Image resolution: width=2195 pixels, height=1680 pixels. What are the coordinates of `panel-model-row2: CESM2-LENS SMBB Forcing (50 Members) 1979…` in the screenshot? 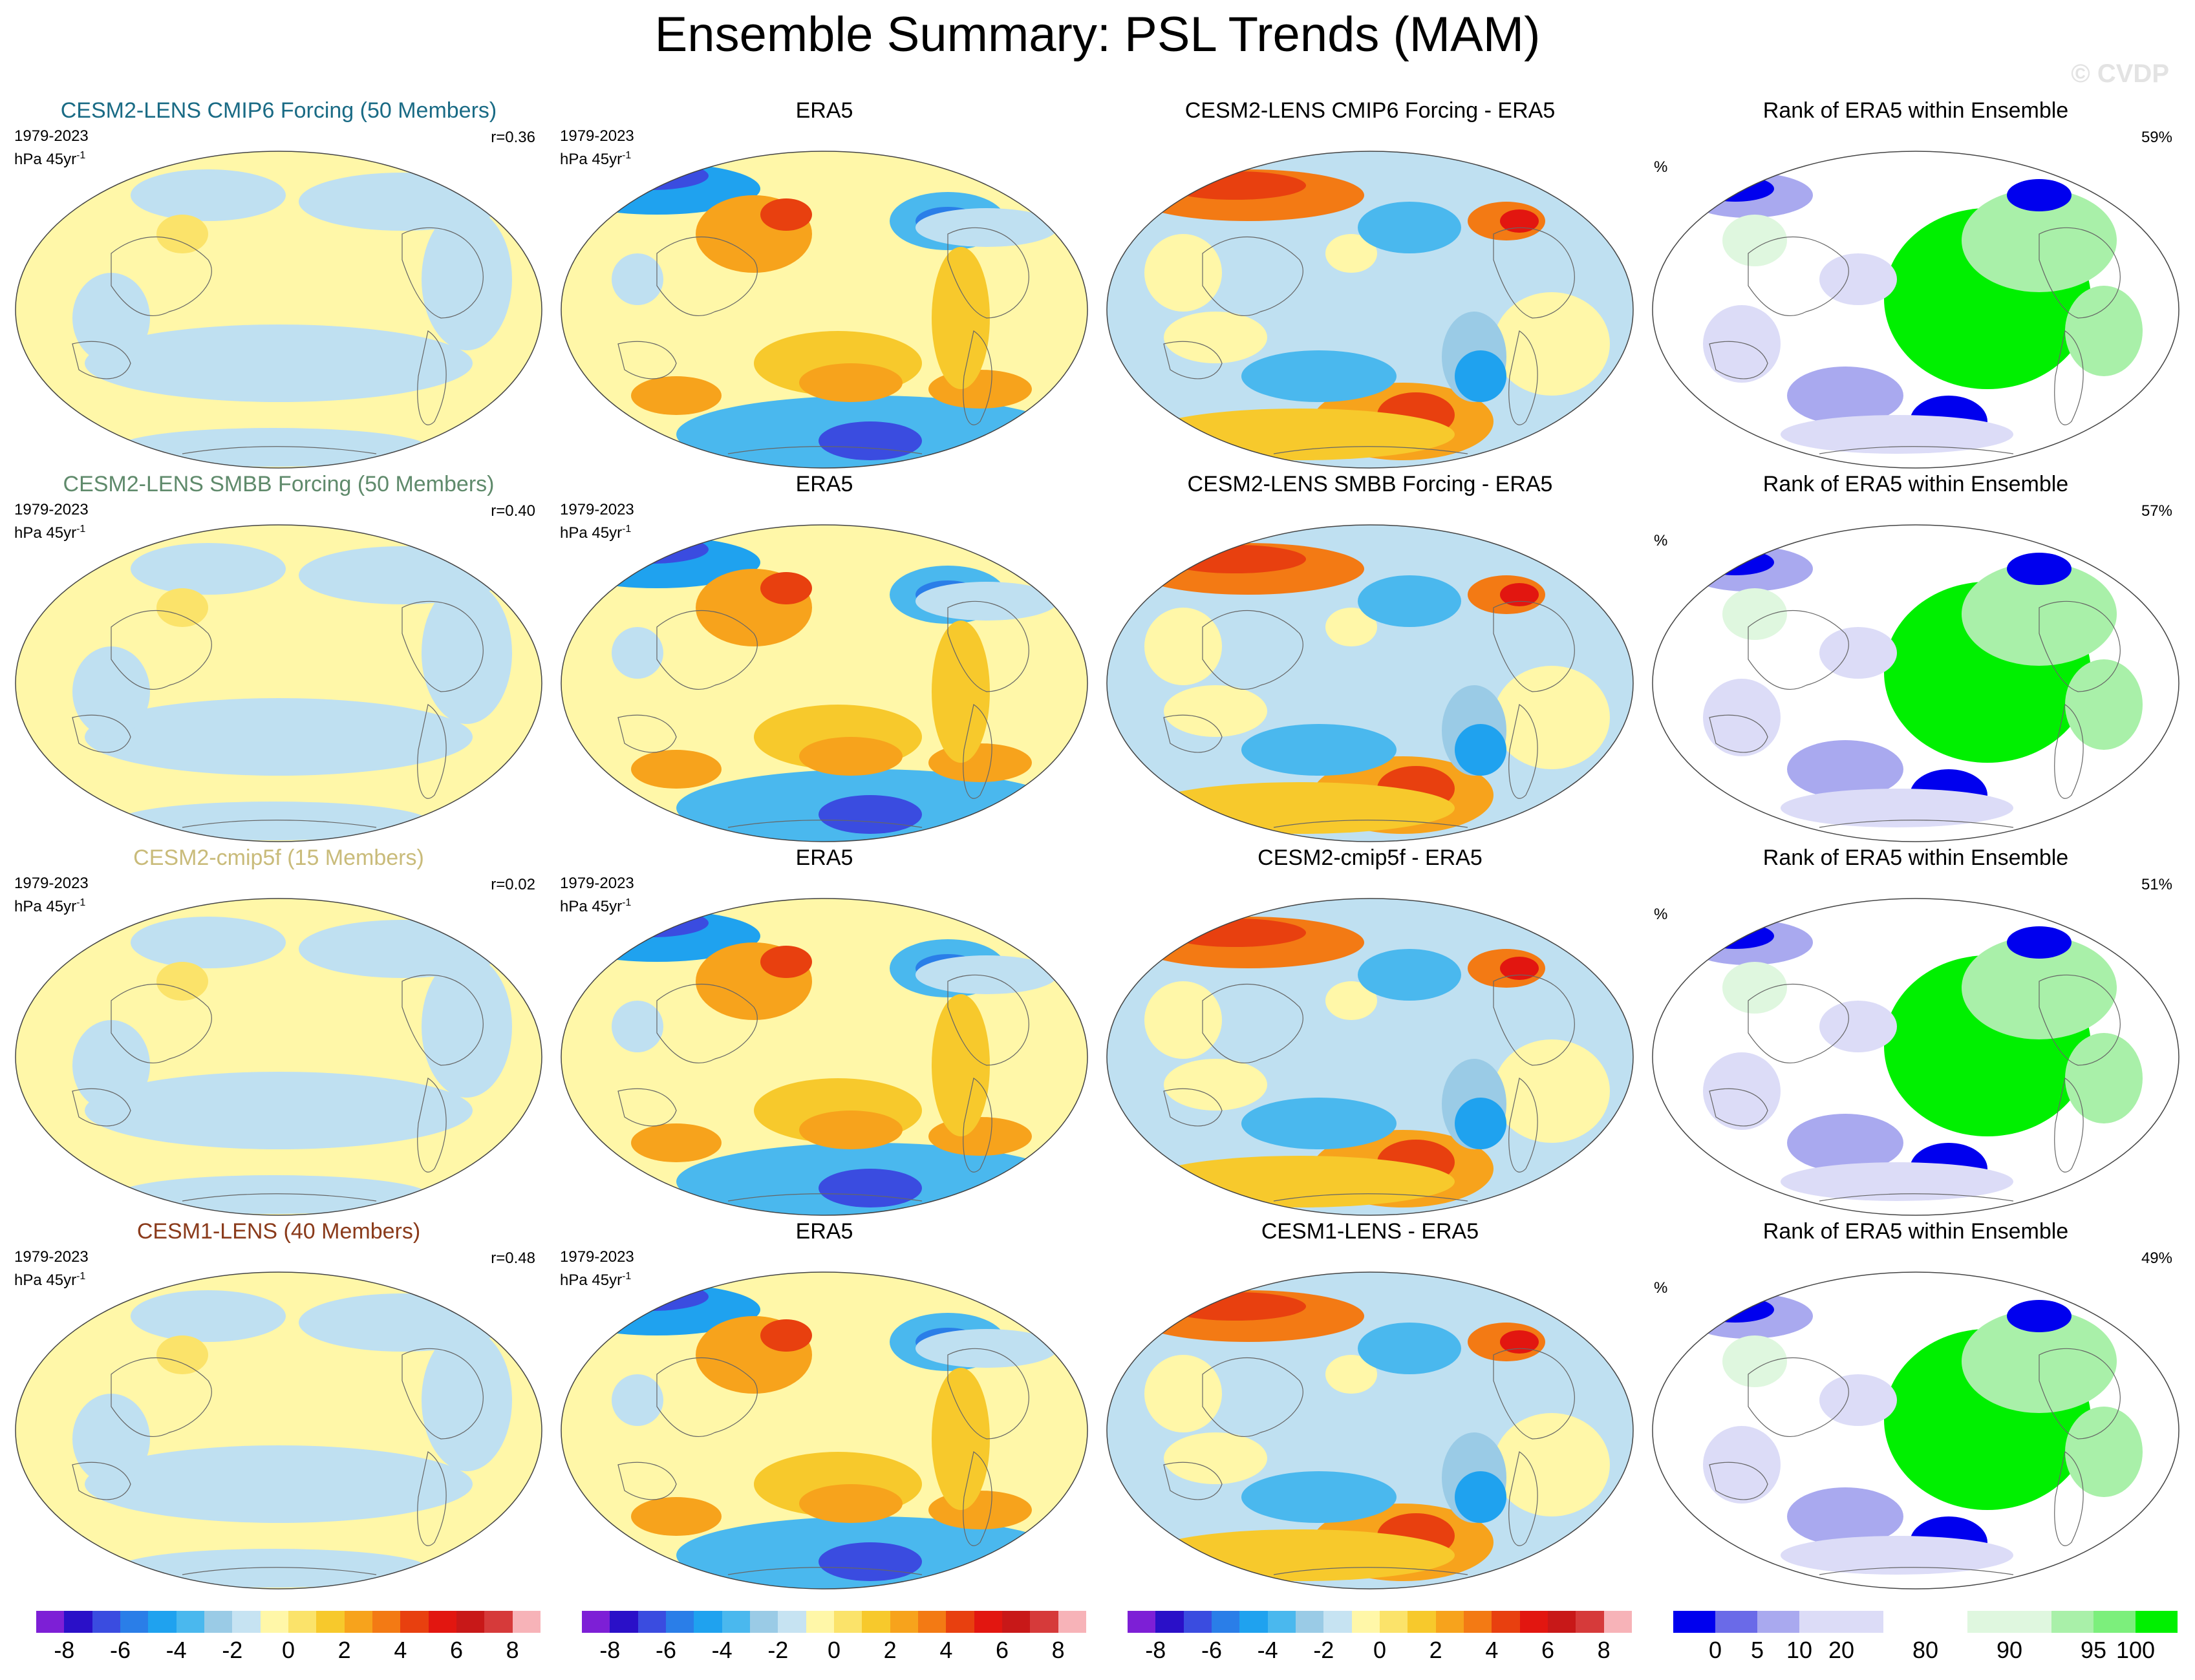 It's located at (278, 659).